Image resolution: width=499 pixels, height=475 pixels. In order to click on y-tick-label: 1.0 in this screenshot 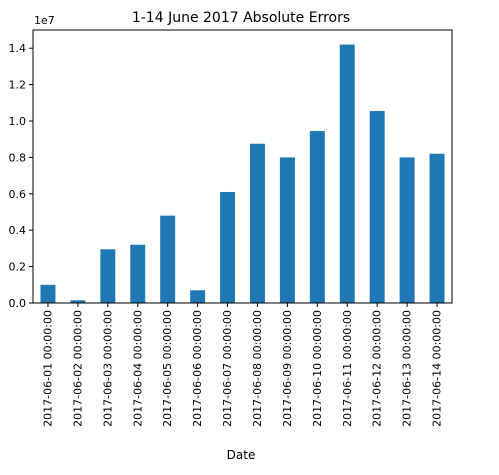, I will do `click(18, 121)`.